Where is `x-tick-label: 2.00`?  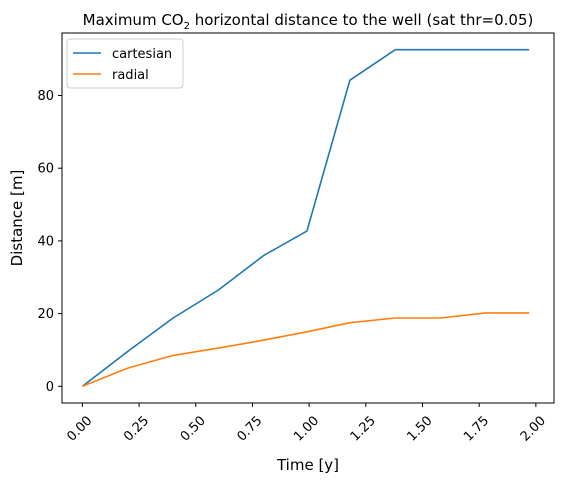
x-tick-label: 2.00 is located at coordinates (533, 428).